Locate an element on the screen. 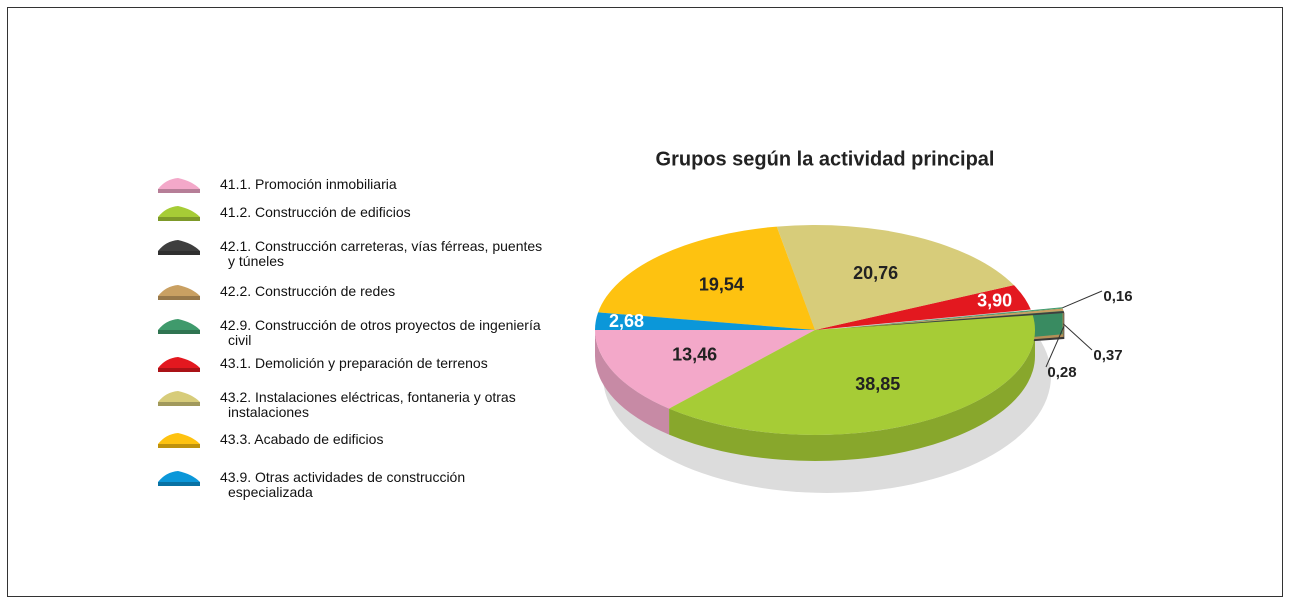 This screenshot has height=604, width=1290. legend-label: 43.3. Acabado de edificios is located at coordinates (302, 439).